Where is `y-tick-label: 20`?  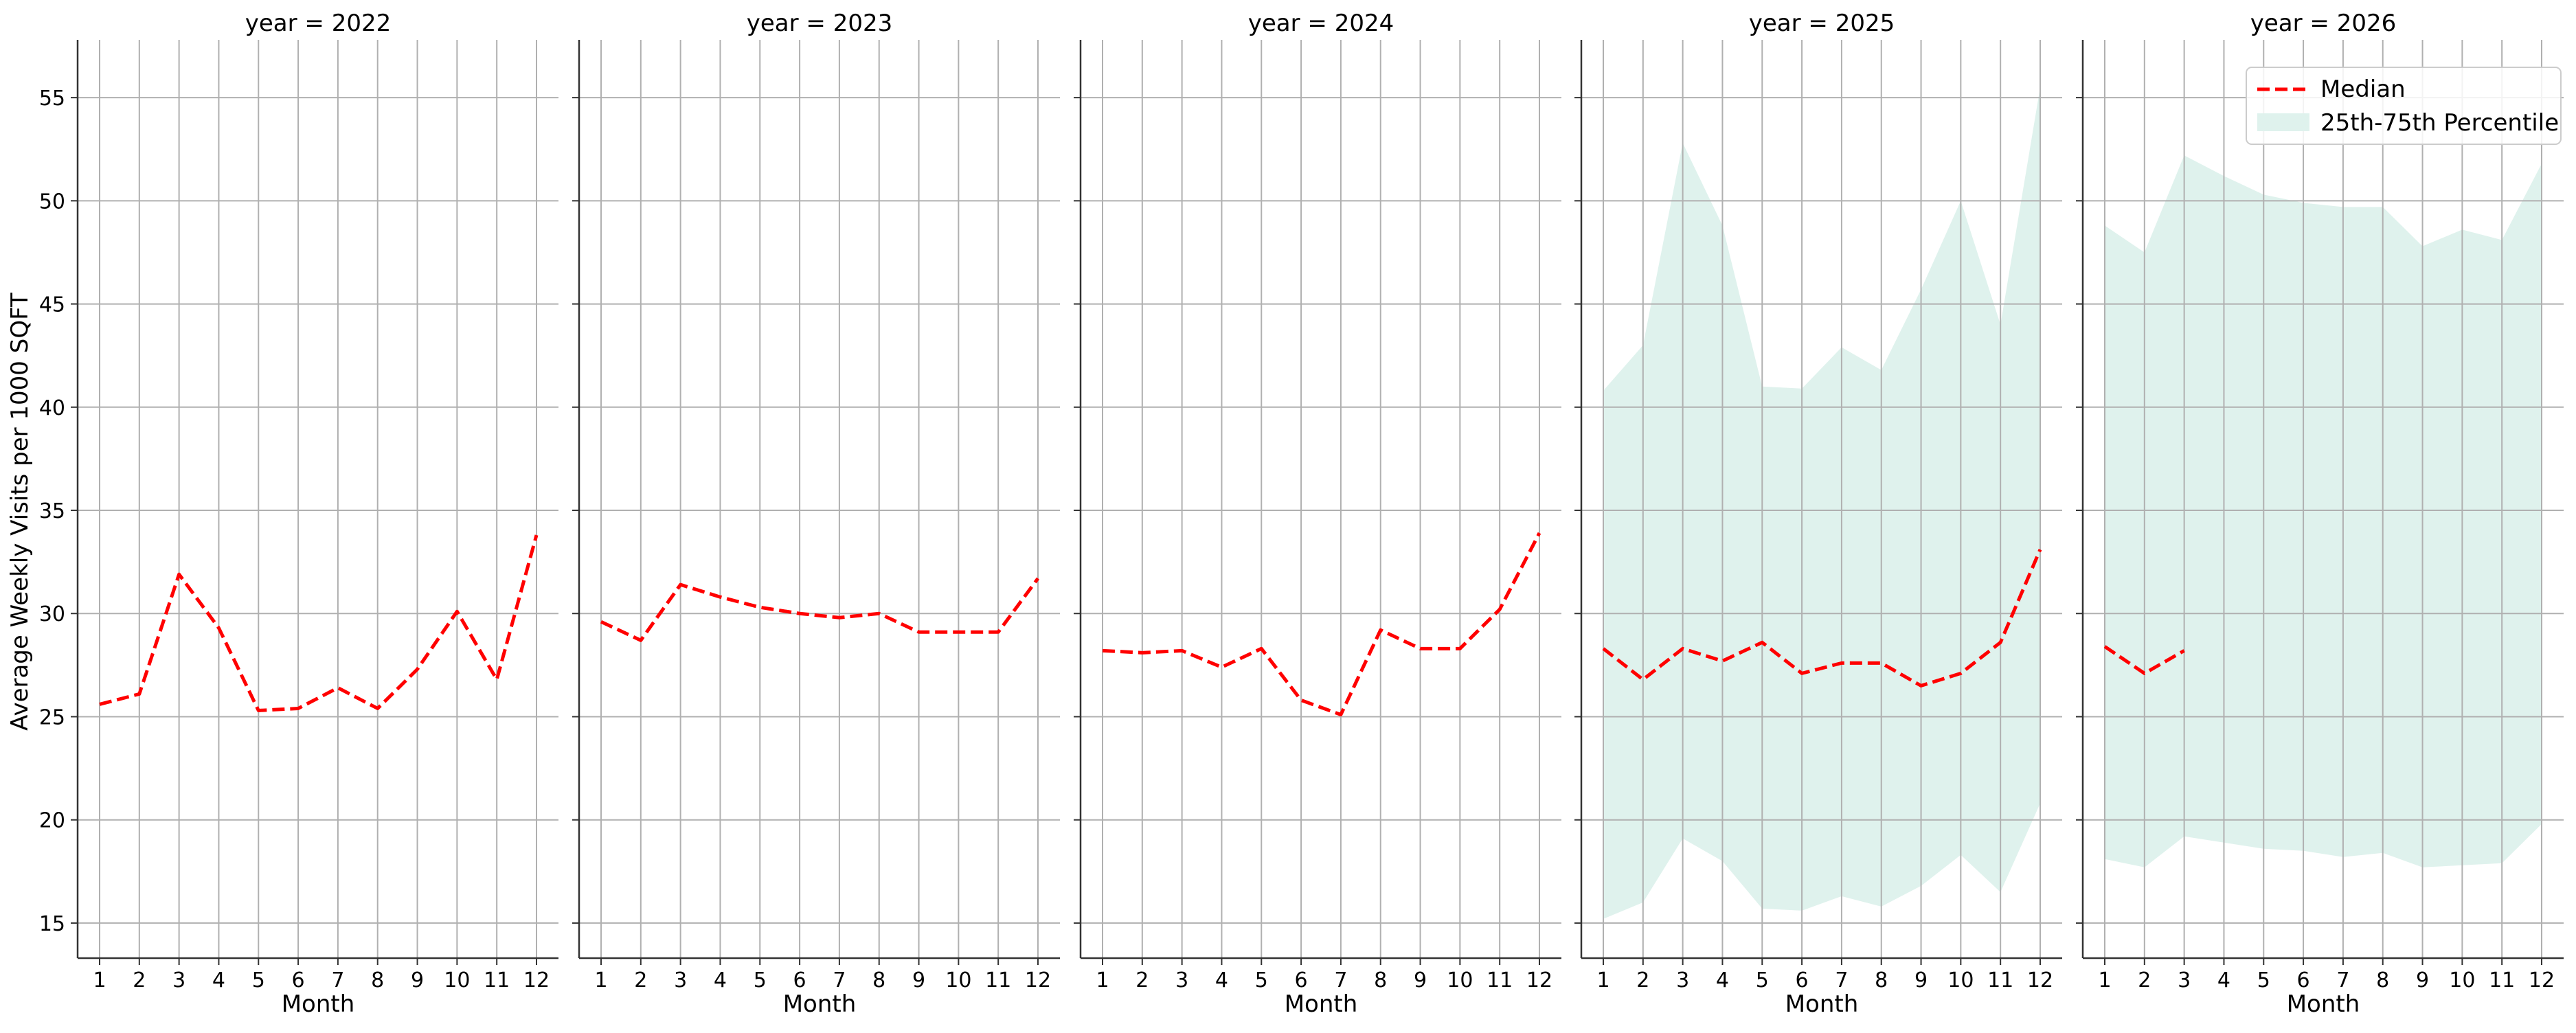
y-tick-label: 20 is located at coordinates (52, 821).